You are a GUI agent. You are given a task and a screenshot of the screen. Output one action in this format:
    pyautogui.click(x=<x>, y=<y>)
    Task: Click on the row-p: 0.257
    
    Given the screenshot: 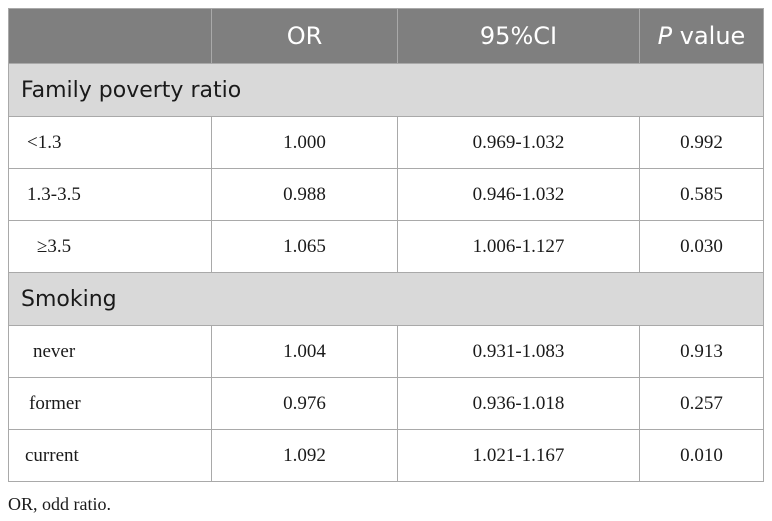 What is the action you would take?
    pyautogui.click(x=701, y=403)
    